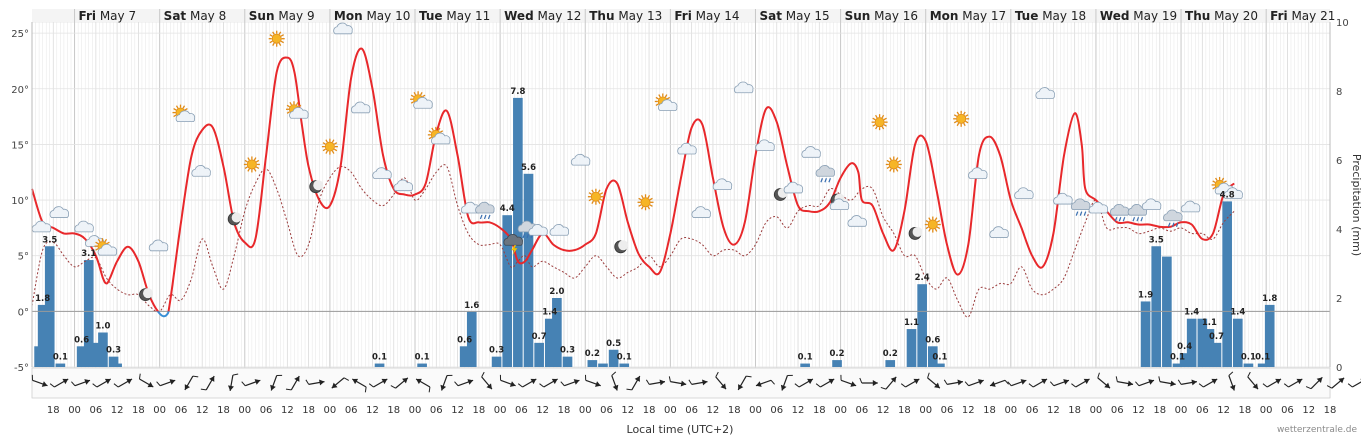  What do you see at coordinates (282, 16) in the screenshot?
I see `day-label: Sun May 9` at bounding box center [282, 16].